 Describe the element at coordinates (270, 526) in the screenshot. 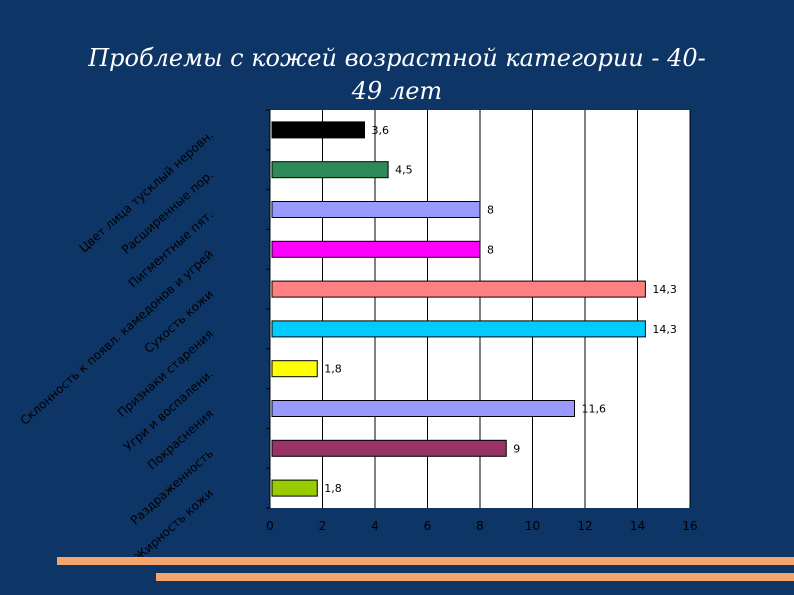

I see `x-tick-label: 0` at that location.